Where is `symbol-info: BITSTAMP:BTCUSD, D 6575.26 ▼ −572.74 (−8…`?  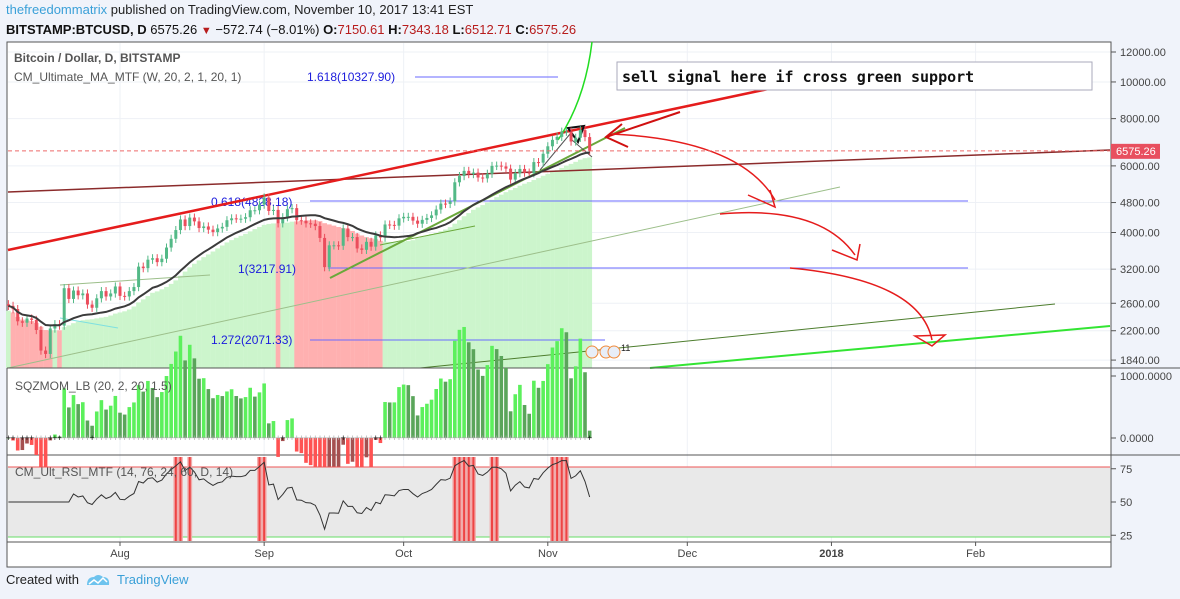
symbol-info: BITSTAMP:BTCUSD, D 6575.26 ▼ −572.74 (−8… is located at coordinates (291, 29).